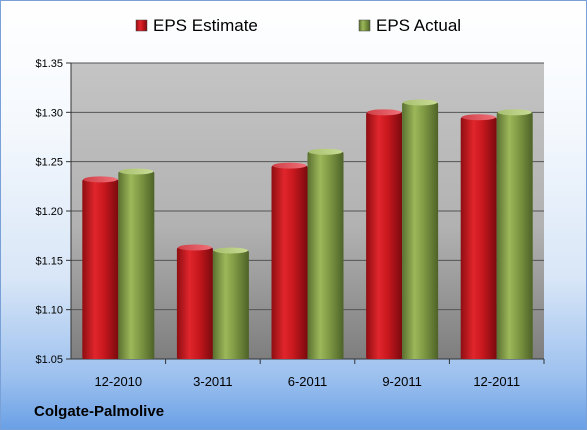  Describe the element at coordinates (49, 261) in the screenshot. I see `y-tick-label: $1.15` at that location.